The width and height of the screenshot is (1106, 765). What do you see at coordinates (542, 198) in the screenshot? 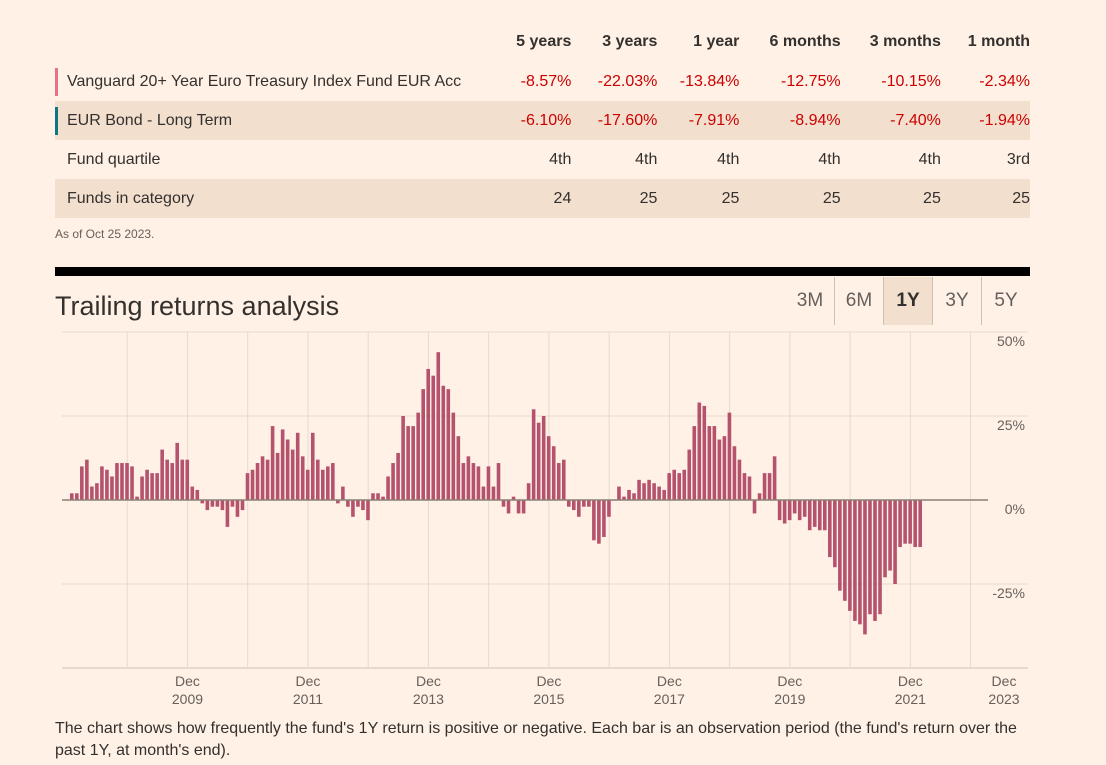
I see `table-row-funds-in-category: Funds in category 24 25 25 25 25 25` at bounding box center [542, 198].